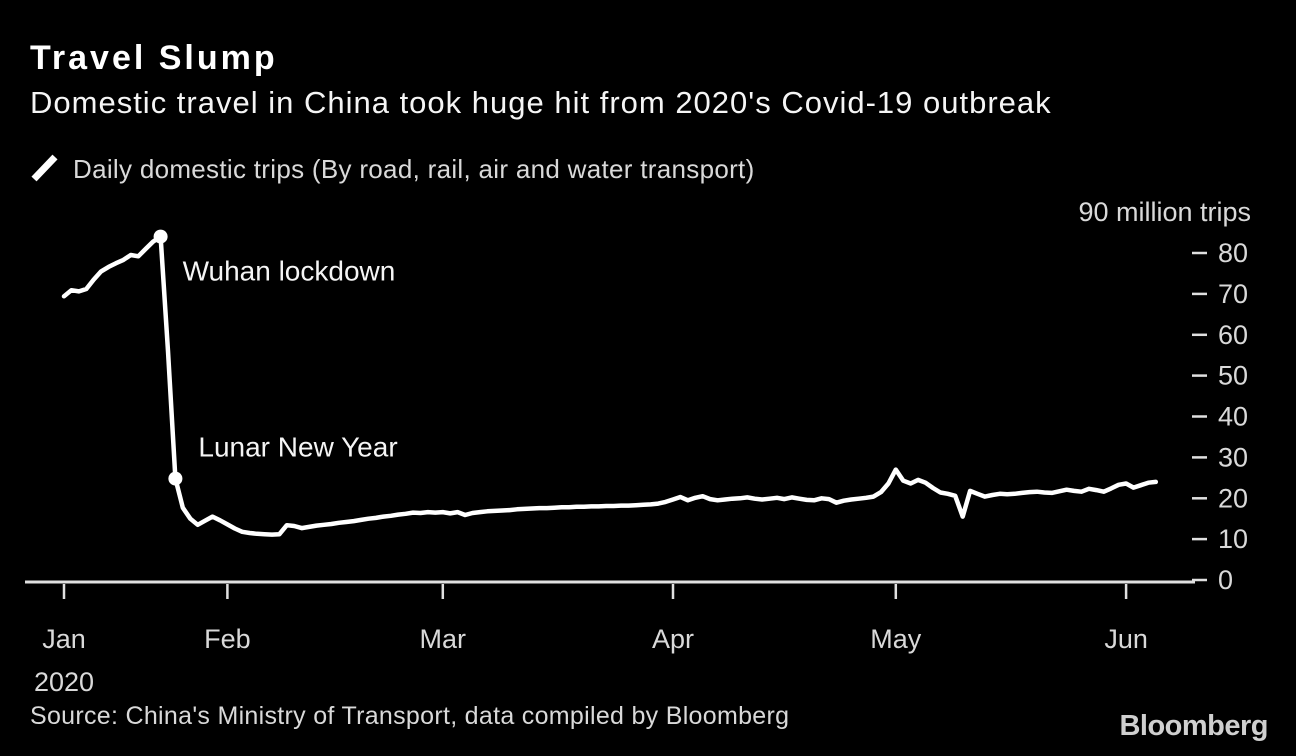 The image size is (1296, 756). What do you see at coordinates (44, 168) in the screenshot?
I see `legend-line-icon` at bounding box center [44, 168].